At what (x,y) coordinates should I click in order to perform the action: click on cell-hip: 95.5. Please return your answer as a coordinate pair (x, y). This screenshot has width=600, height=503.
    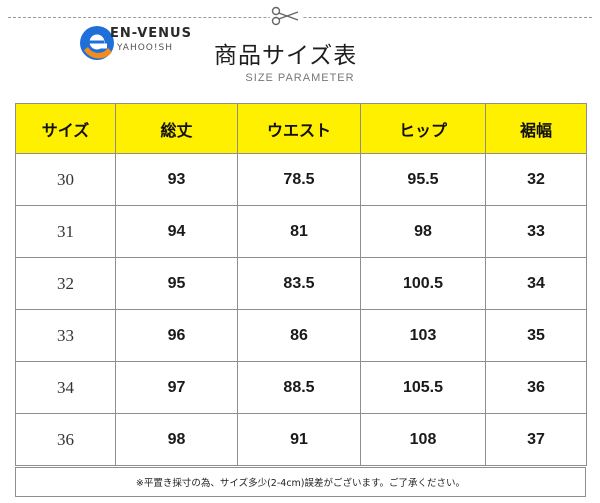
    Looking at the image, I should click on (423, 179).